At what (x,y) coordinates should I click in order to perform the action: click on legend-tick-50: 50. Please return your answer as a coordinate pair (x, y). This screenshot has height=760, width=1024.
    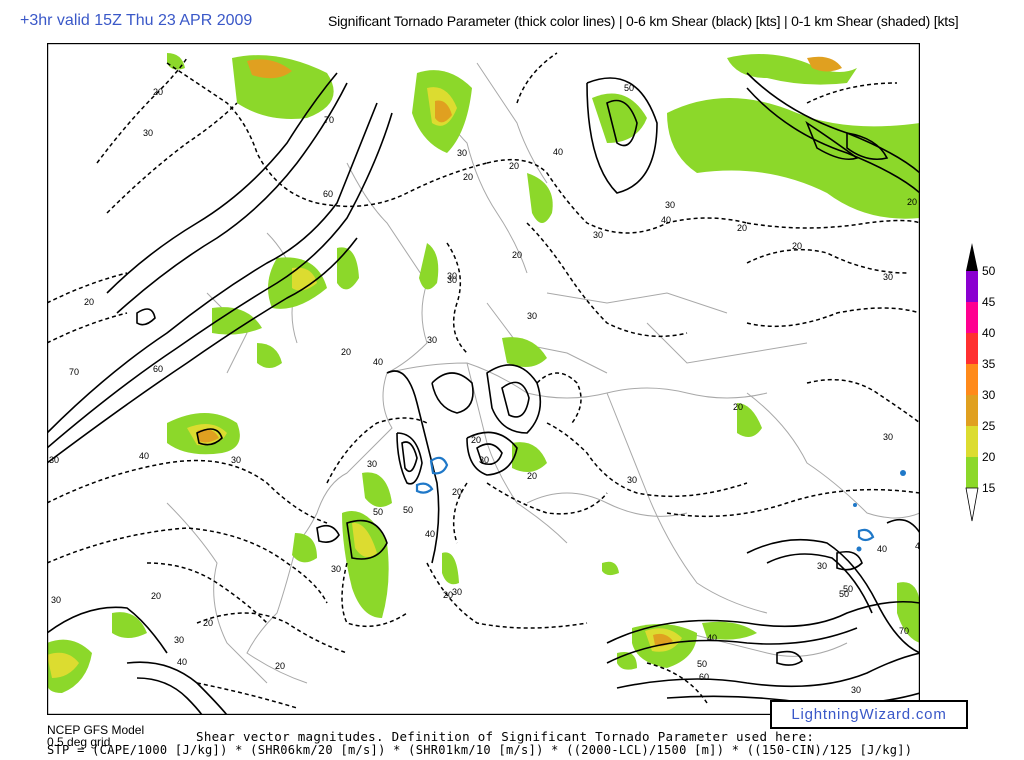
    Looking at the image, I should click on (989, 271).